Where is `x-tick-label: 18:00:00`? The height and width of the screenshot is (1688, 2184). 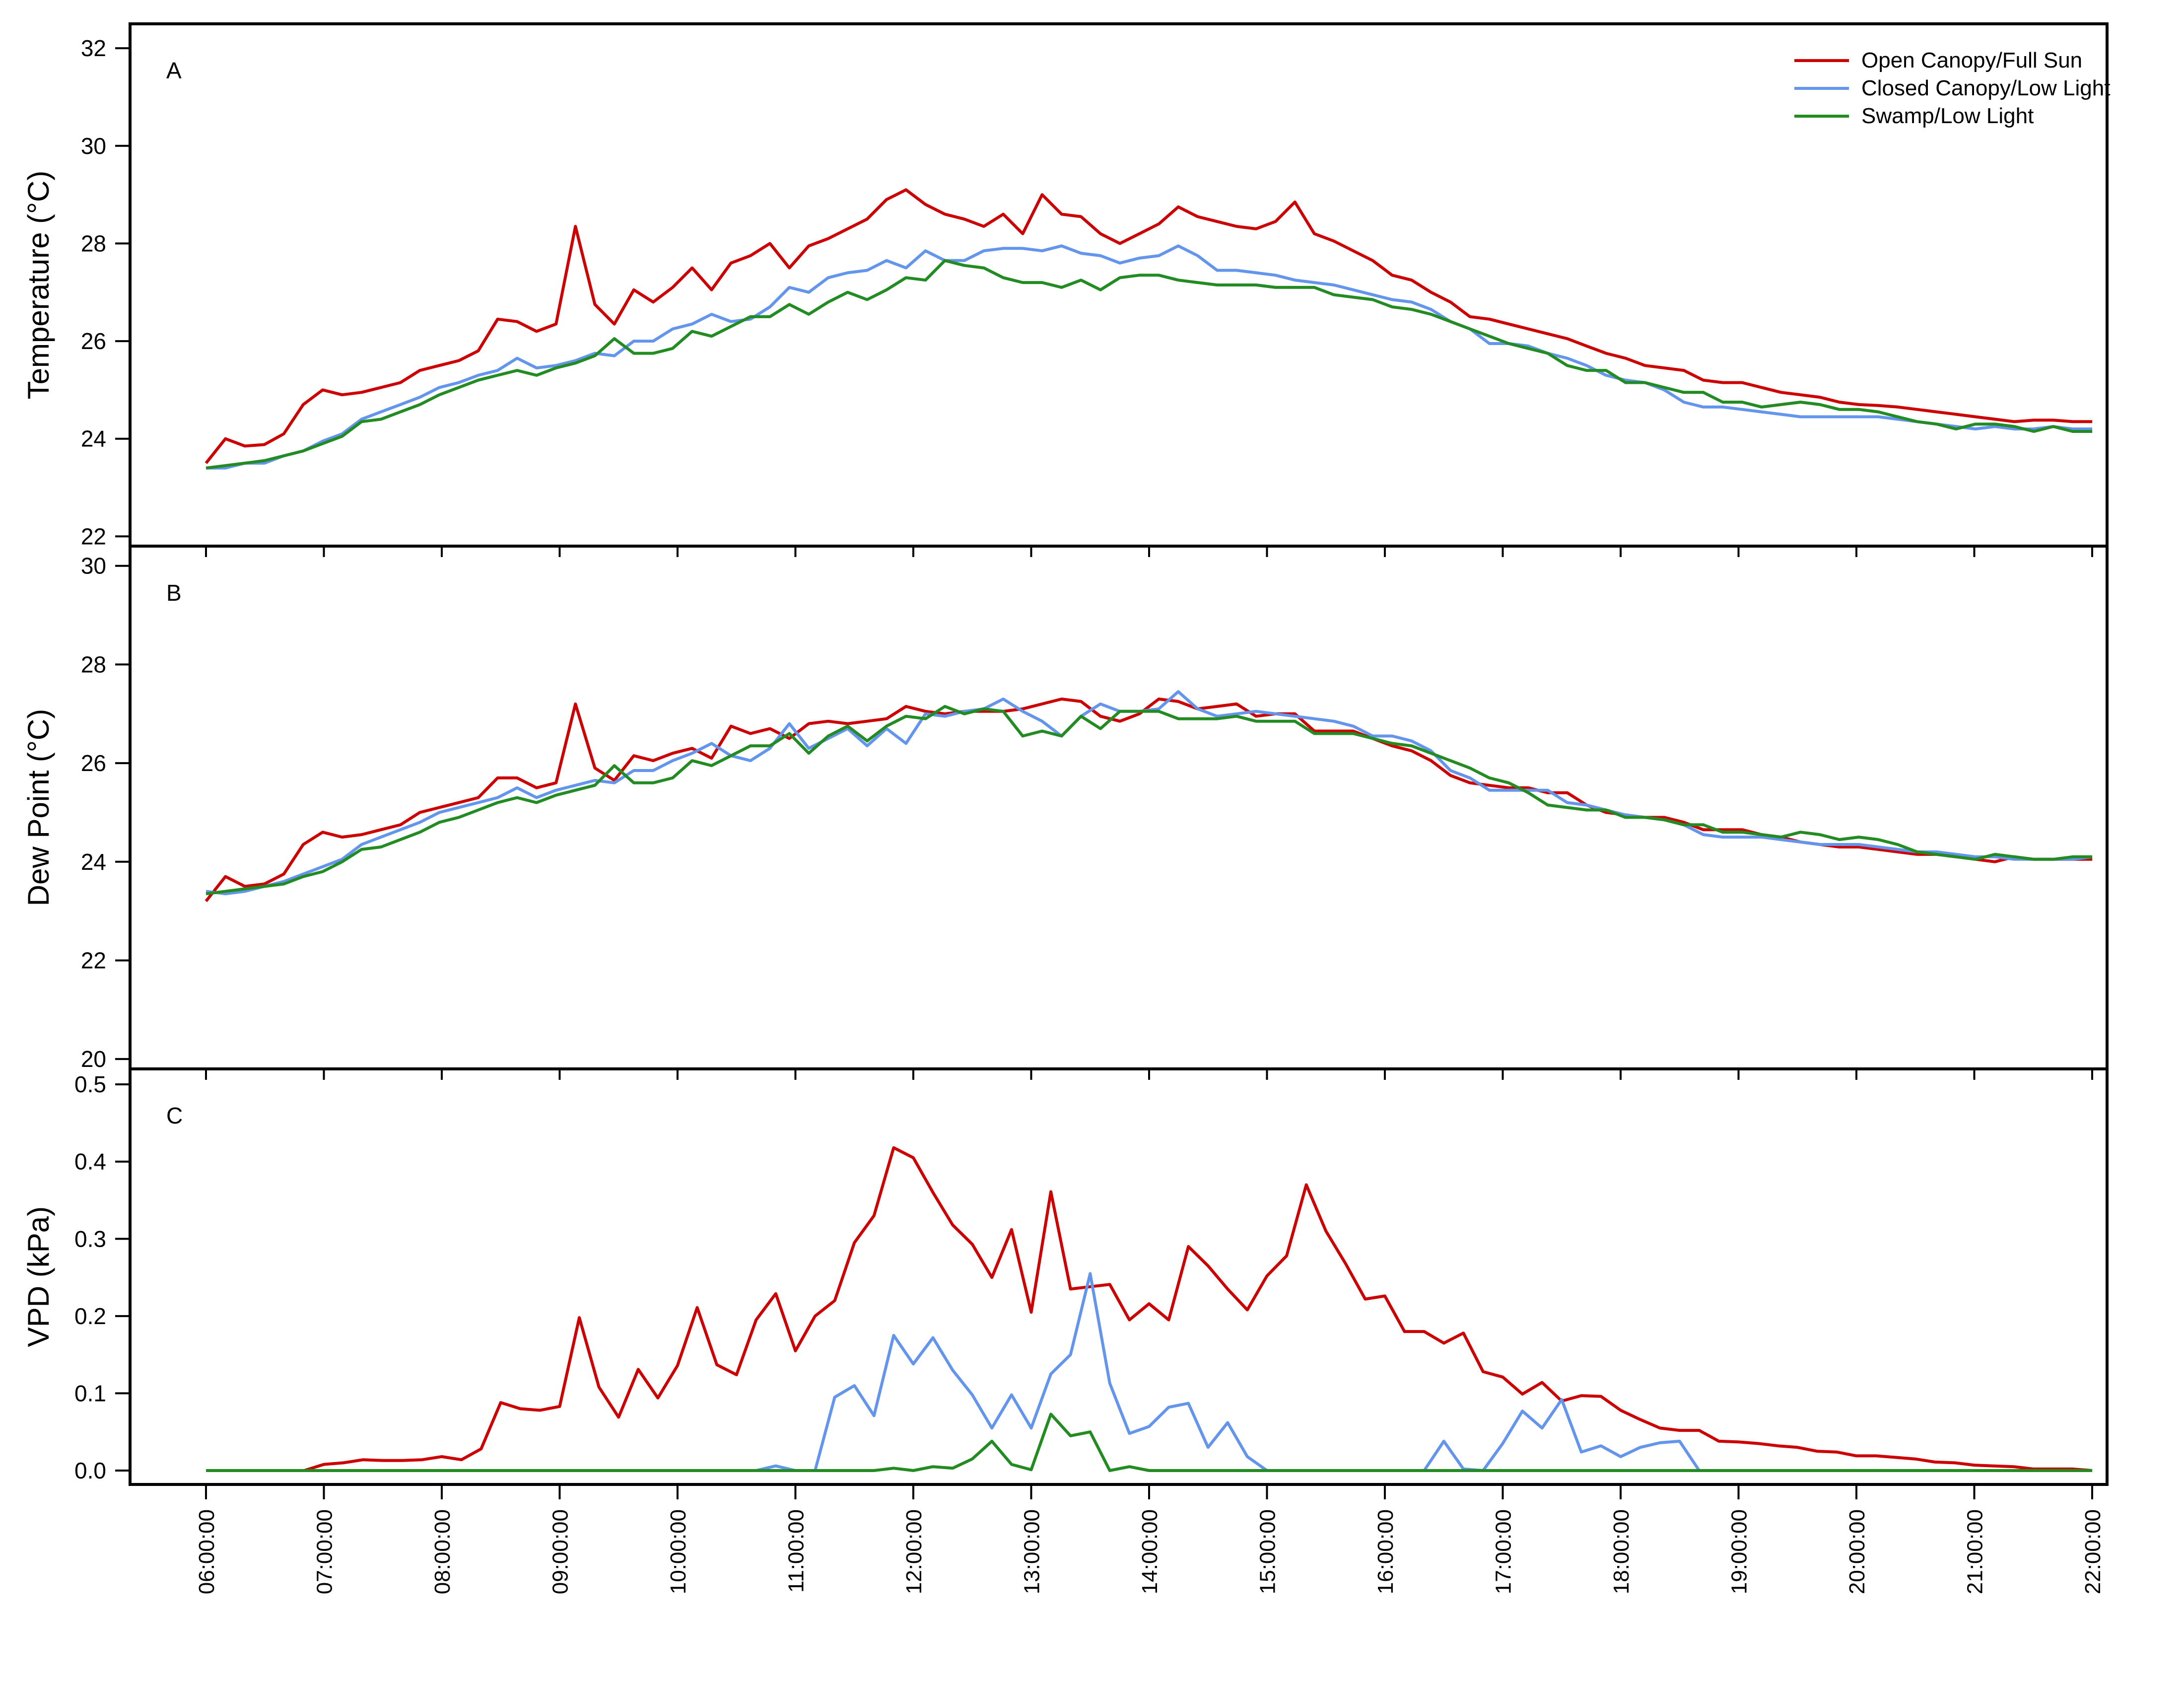
x-tick-label: 18:00:00 is located at coordinates (1621, 1551).